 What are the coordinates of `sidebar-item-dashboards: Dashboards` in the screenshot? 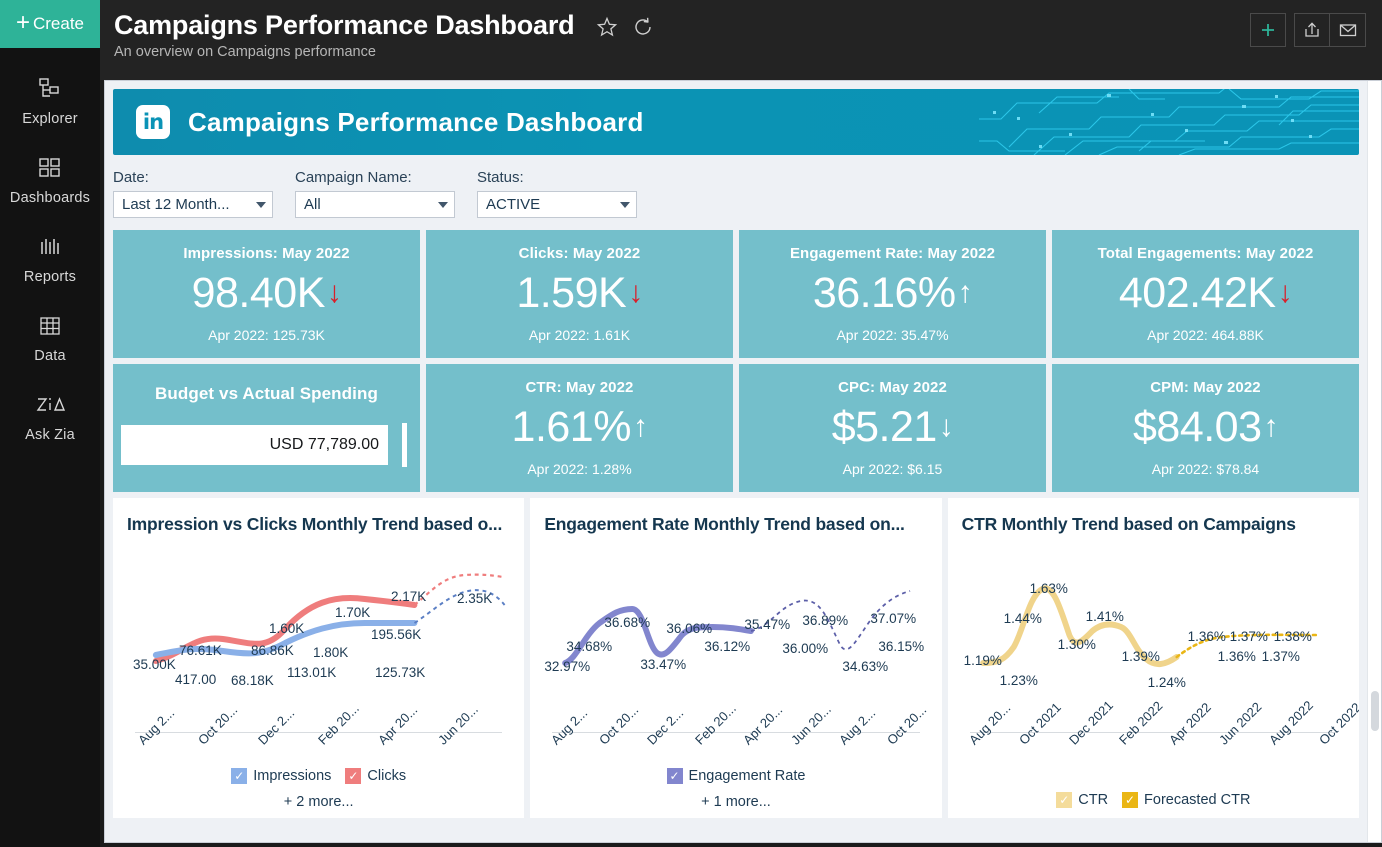 It's located at (50, 179).